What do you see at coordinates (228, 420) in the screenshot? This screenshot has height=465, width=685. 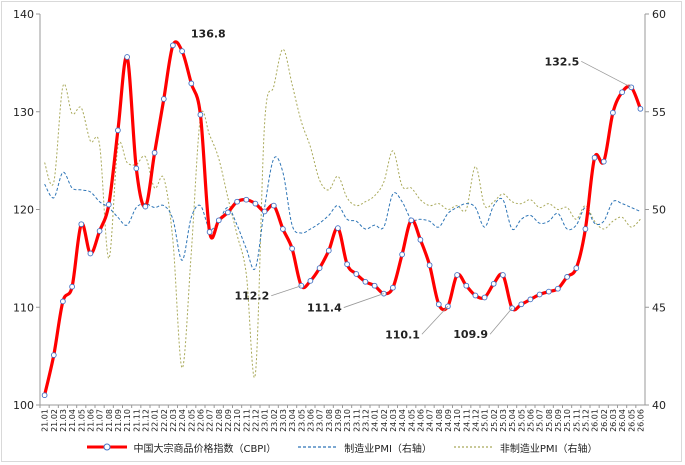 I see `x-tick-label: 22.09` at bounding box center [228, 420].